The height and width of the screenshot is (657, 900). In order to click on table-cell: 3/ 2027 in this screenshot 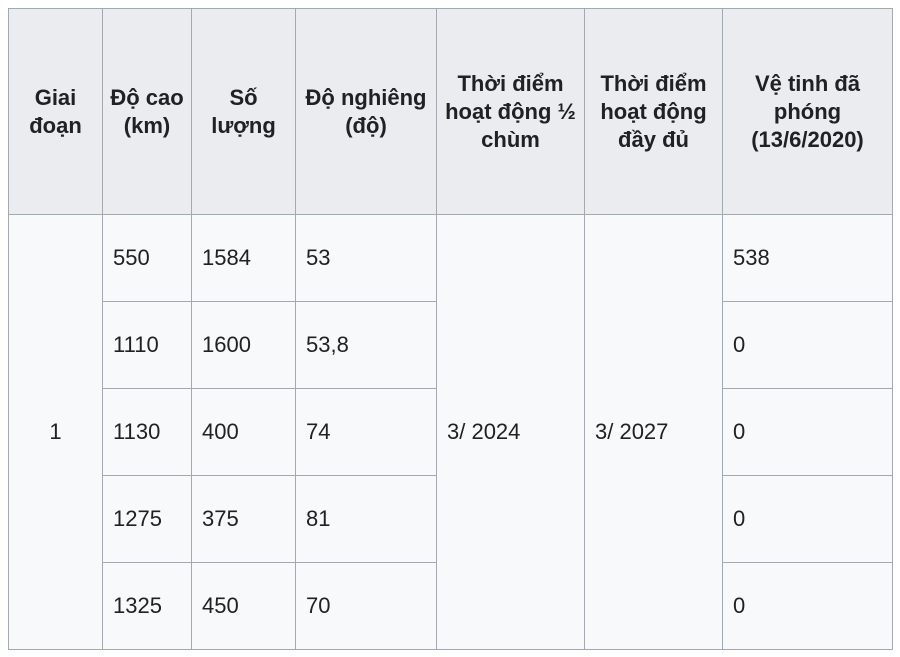, I will do `click(653, 432)`.